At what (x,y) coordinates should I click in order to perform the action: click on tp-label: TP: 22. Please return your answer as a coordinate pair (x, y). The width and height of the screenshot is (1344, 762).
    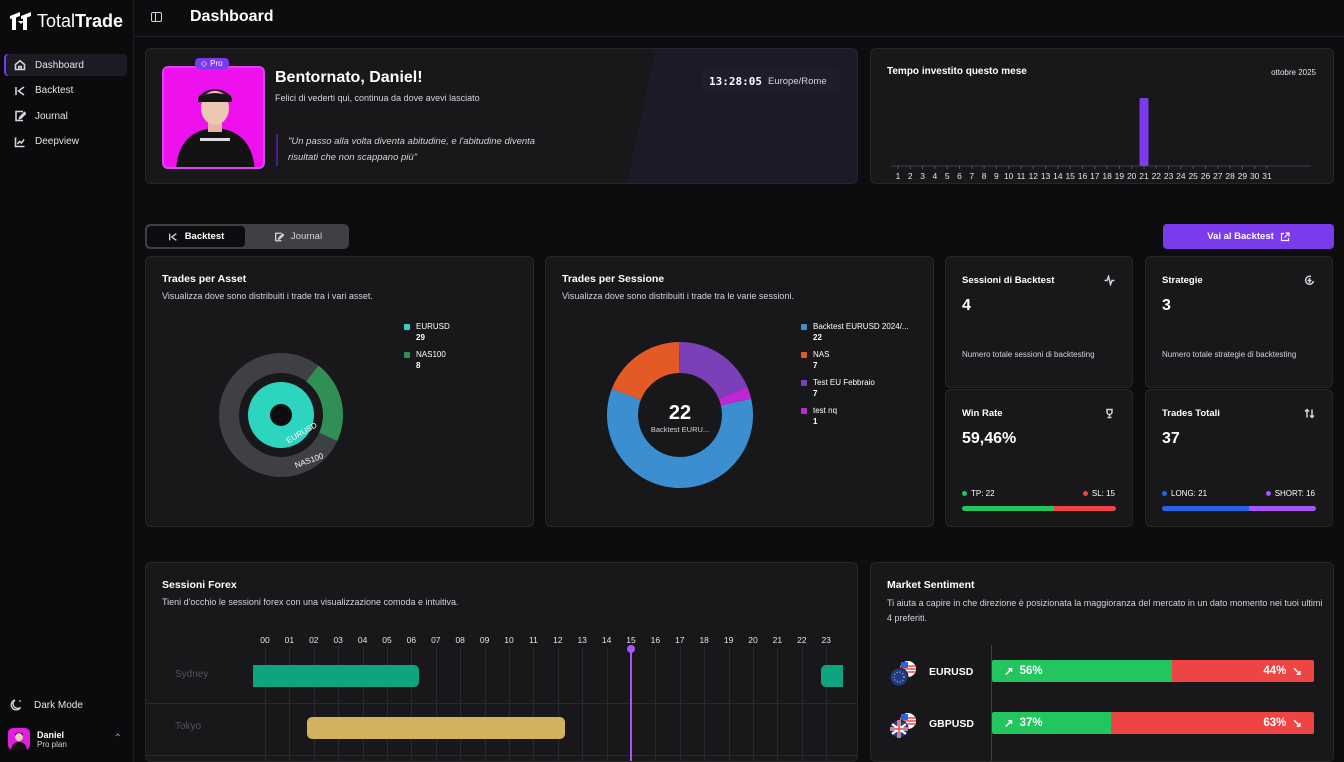
    Looking at the image, I should click on (978, 493).